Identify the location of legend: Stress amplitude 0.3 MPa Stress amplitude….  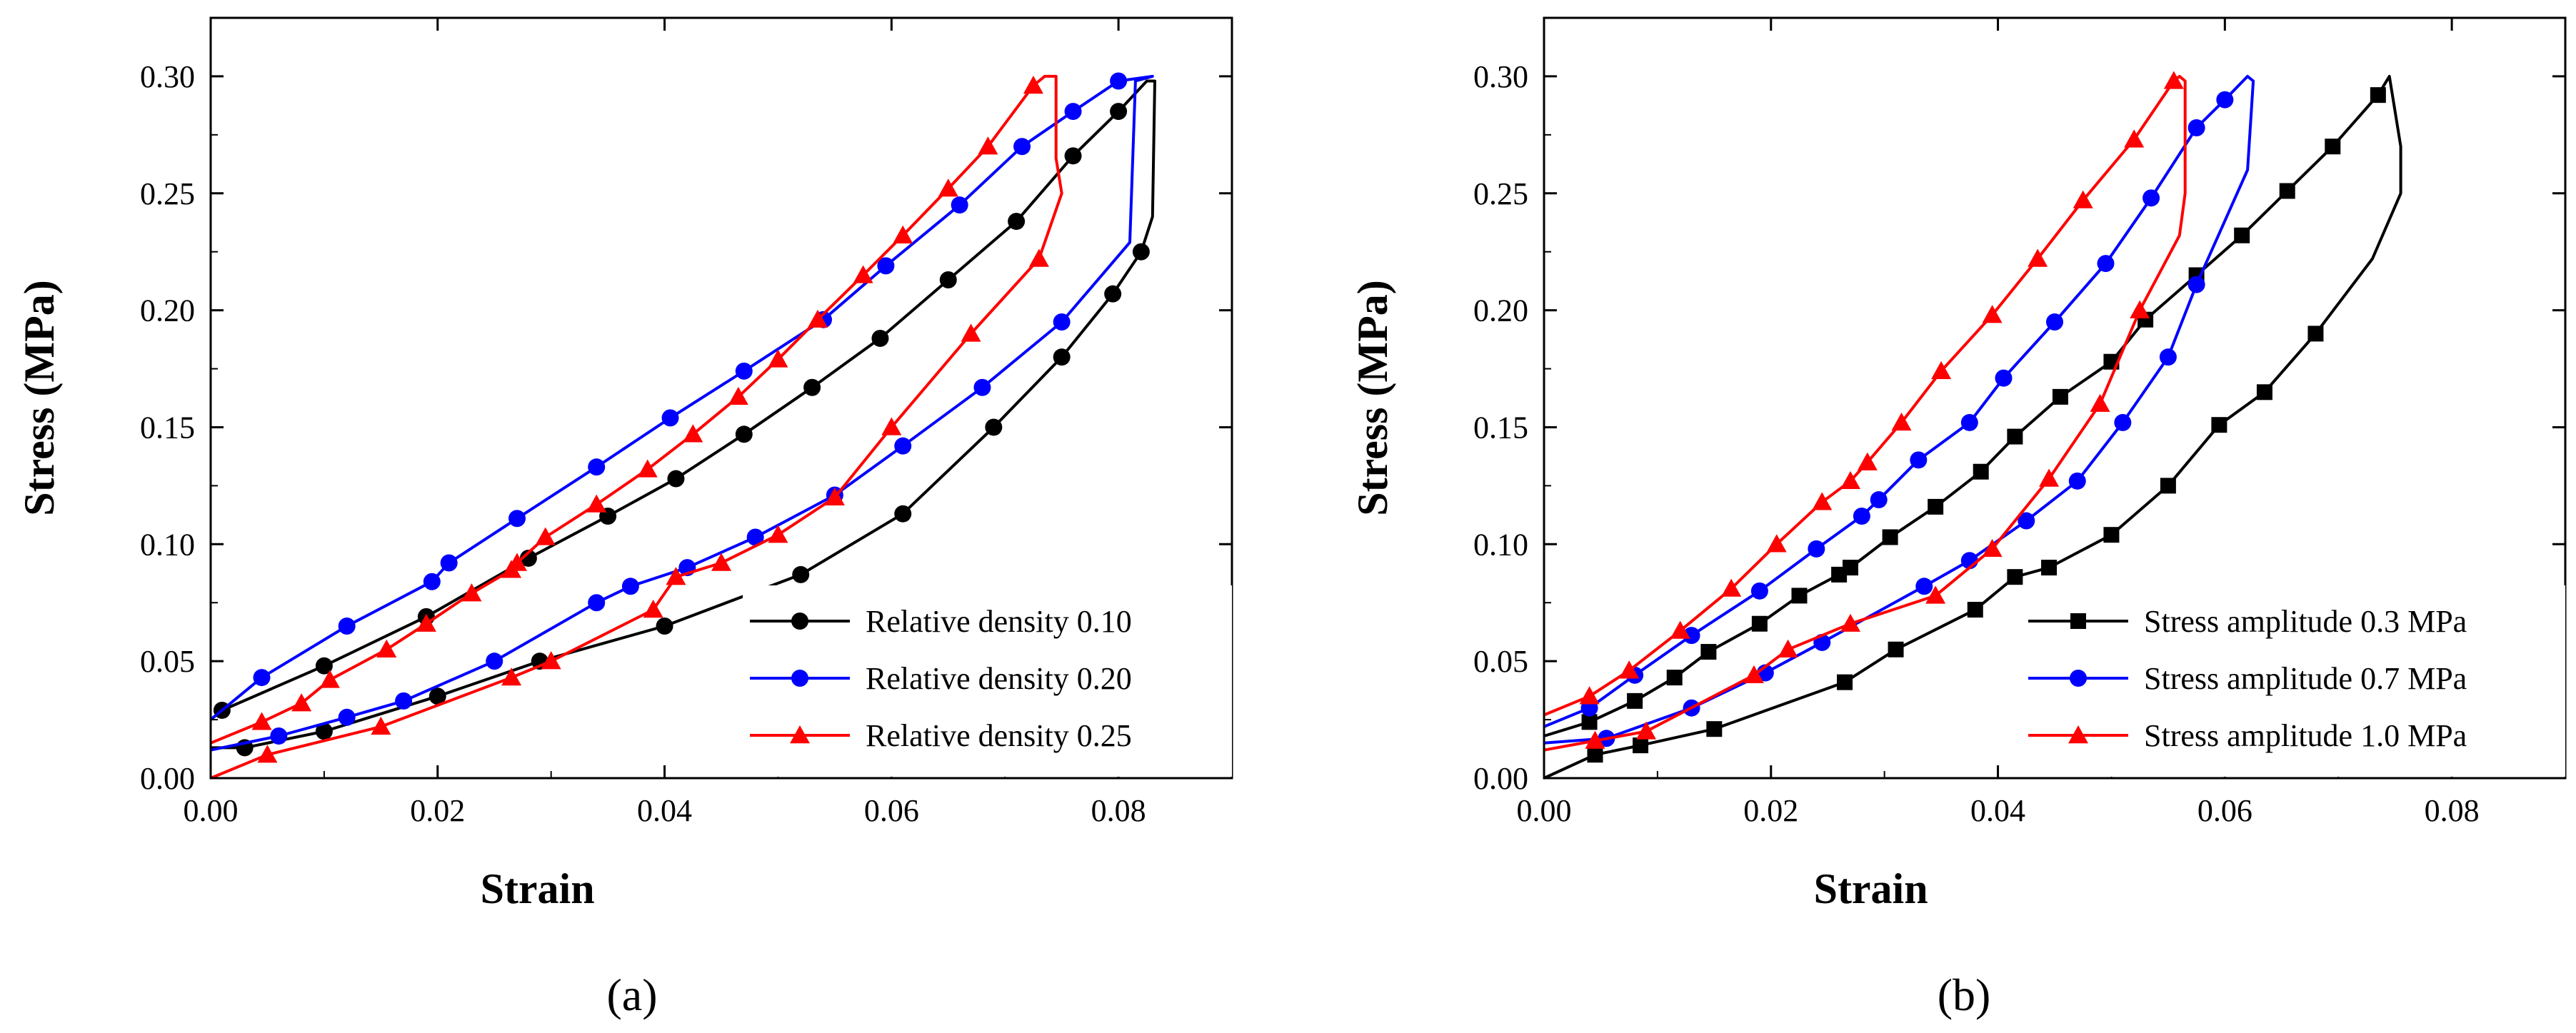
(2293, 681).